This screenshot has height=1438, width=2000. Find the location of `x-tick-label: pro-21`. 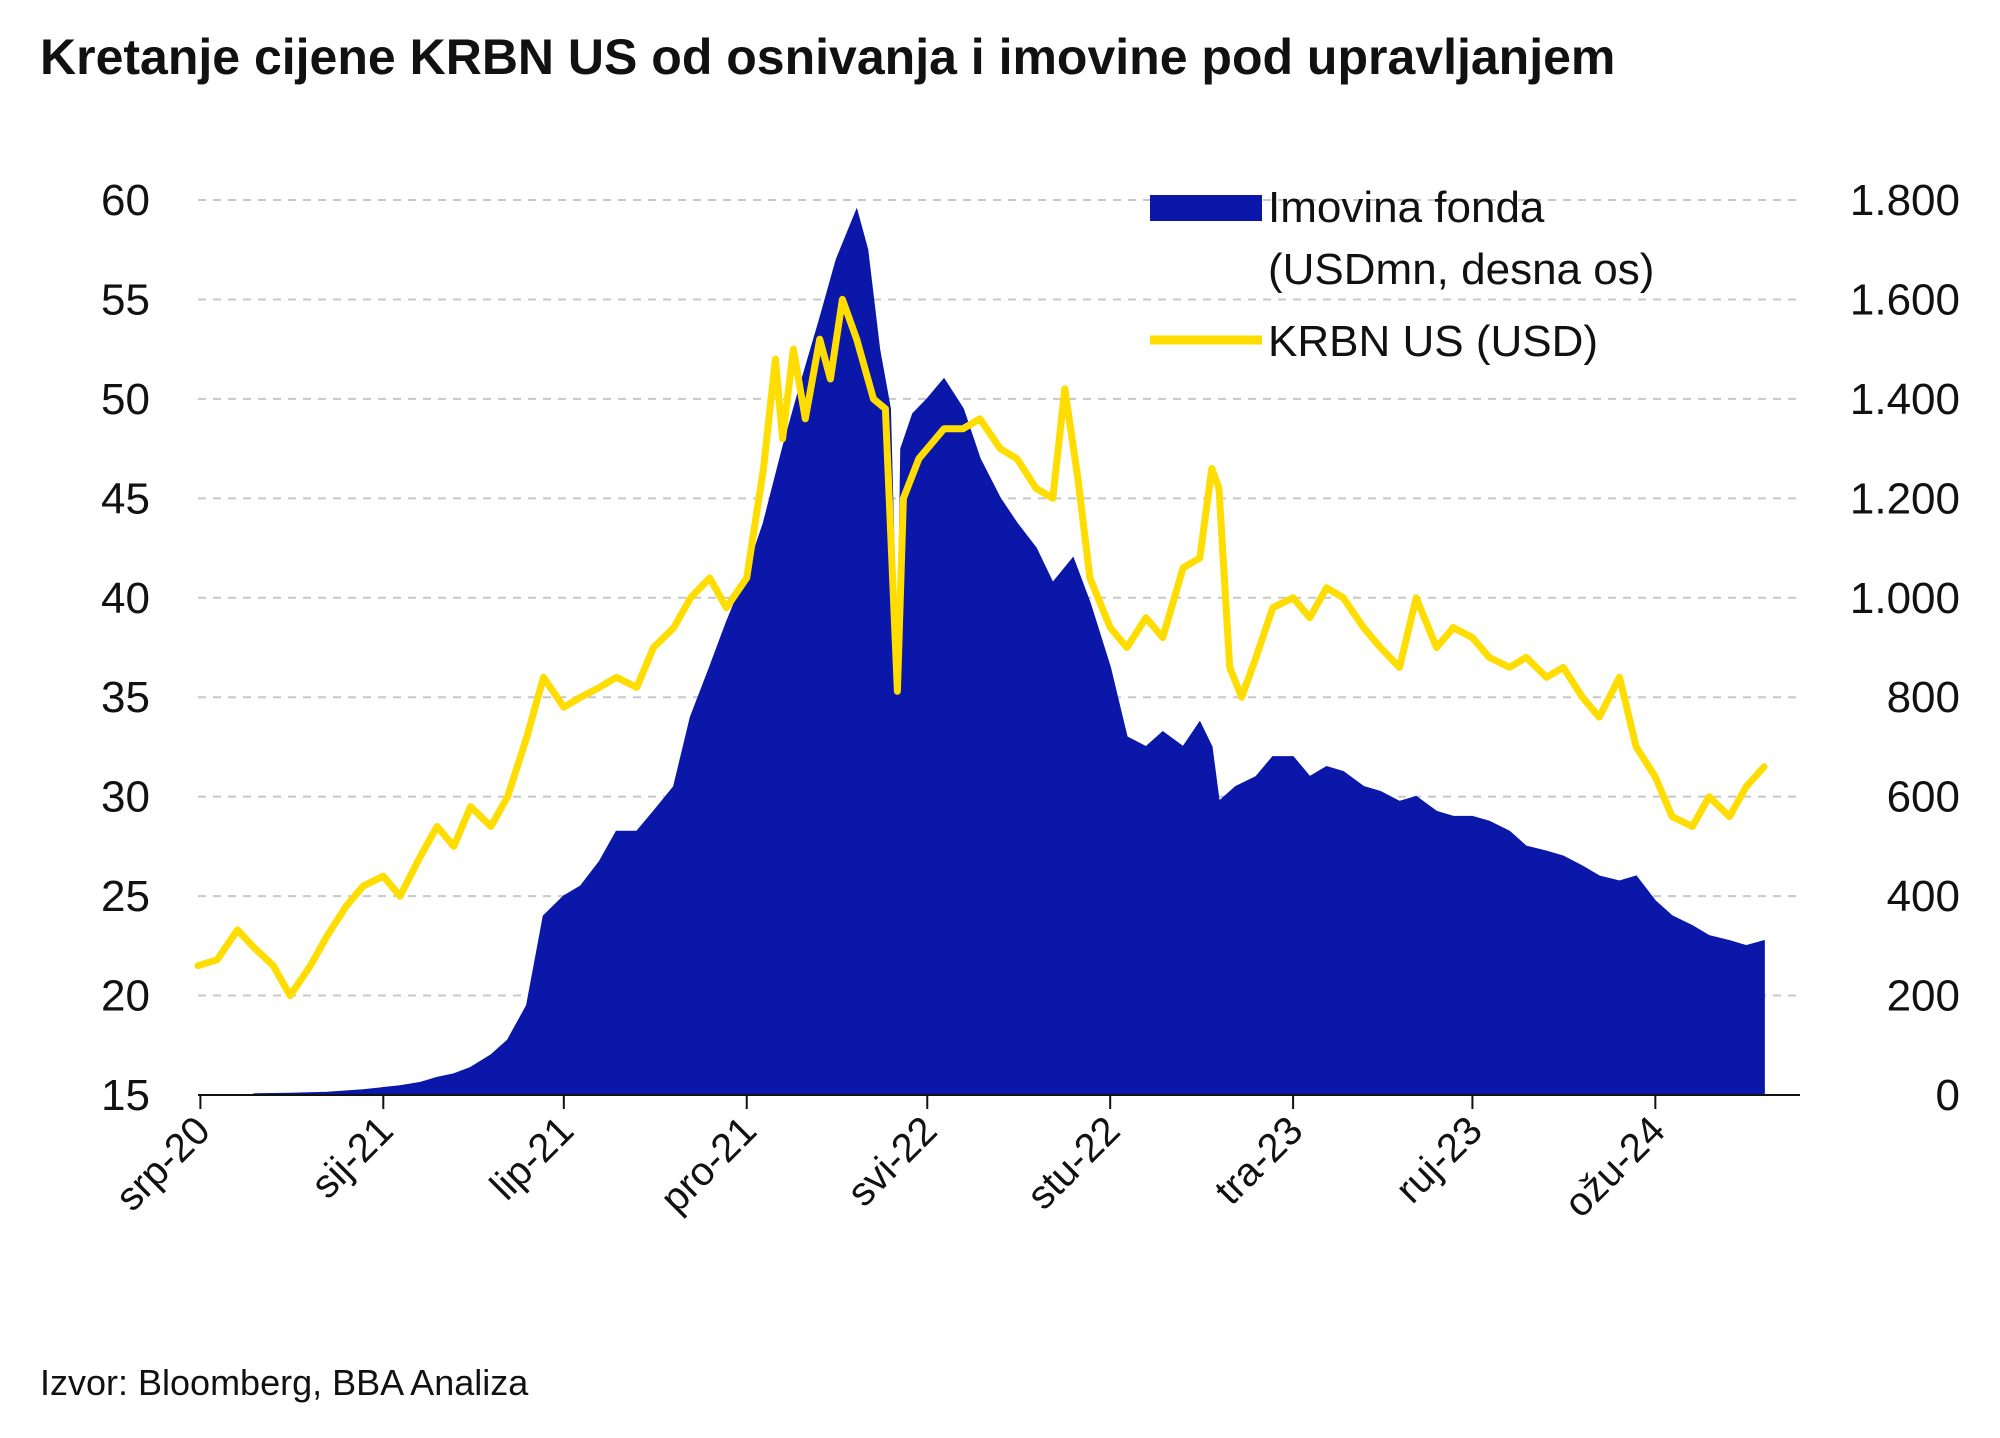

x-tick-label: pro-21 is located at coordinates (708, 1164).